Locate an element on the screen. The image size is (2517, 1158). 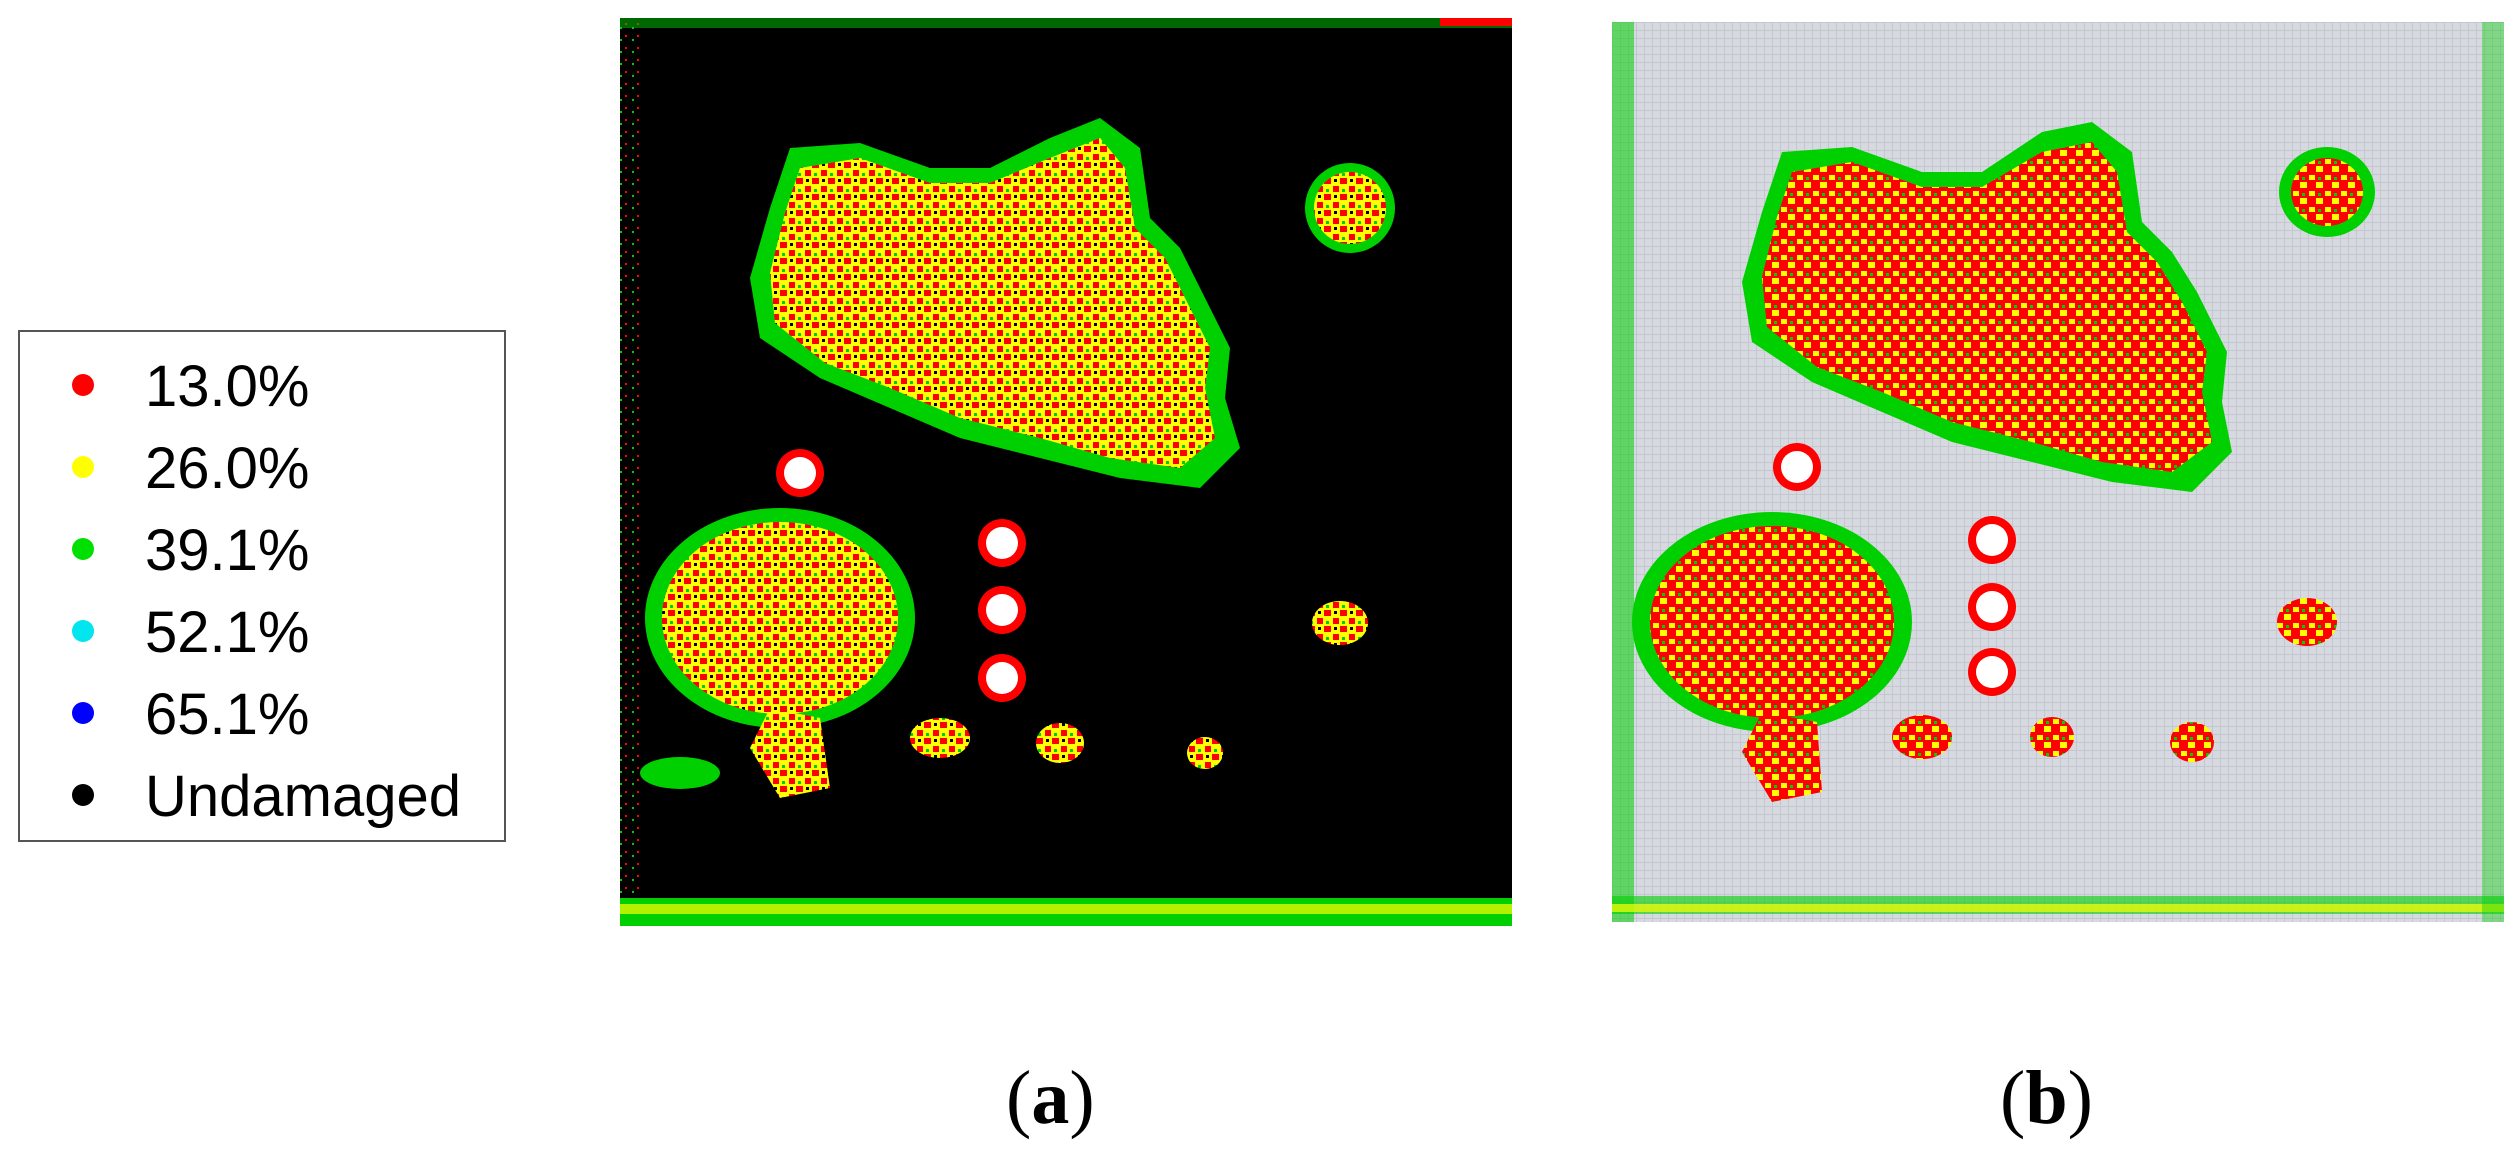
legend-item-52: 52.1% is located at coordinates (262, 632).